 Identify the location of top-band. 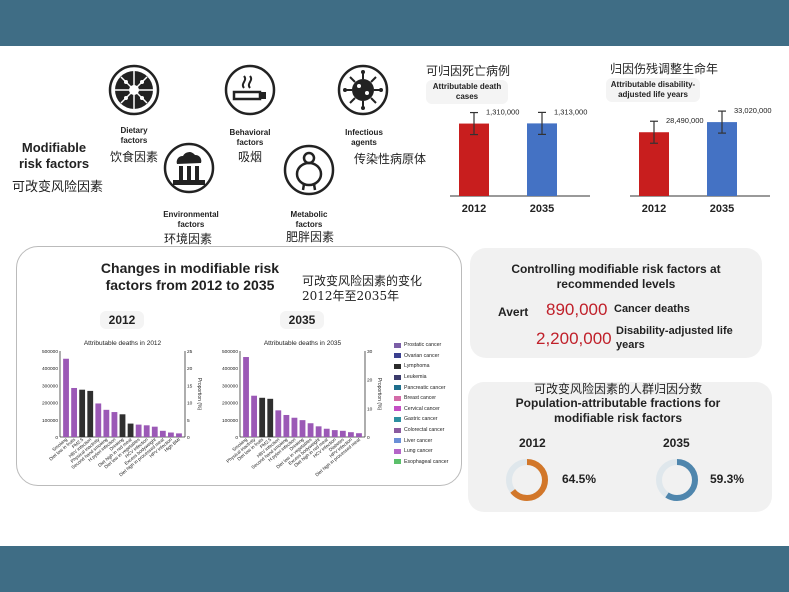
(394, 23).